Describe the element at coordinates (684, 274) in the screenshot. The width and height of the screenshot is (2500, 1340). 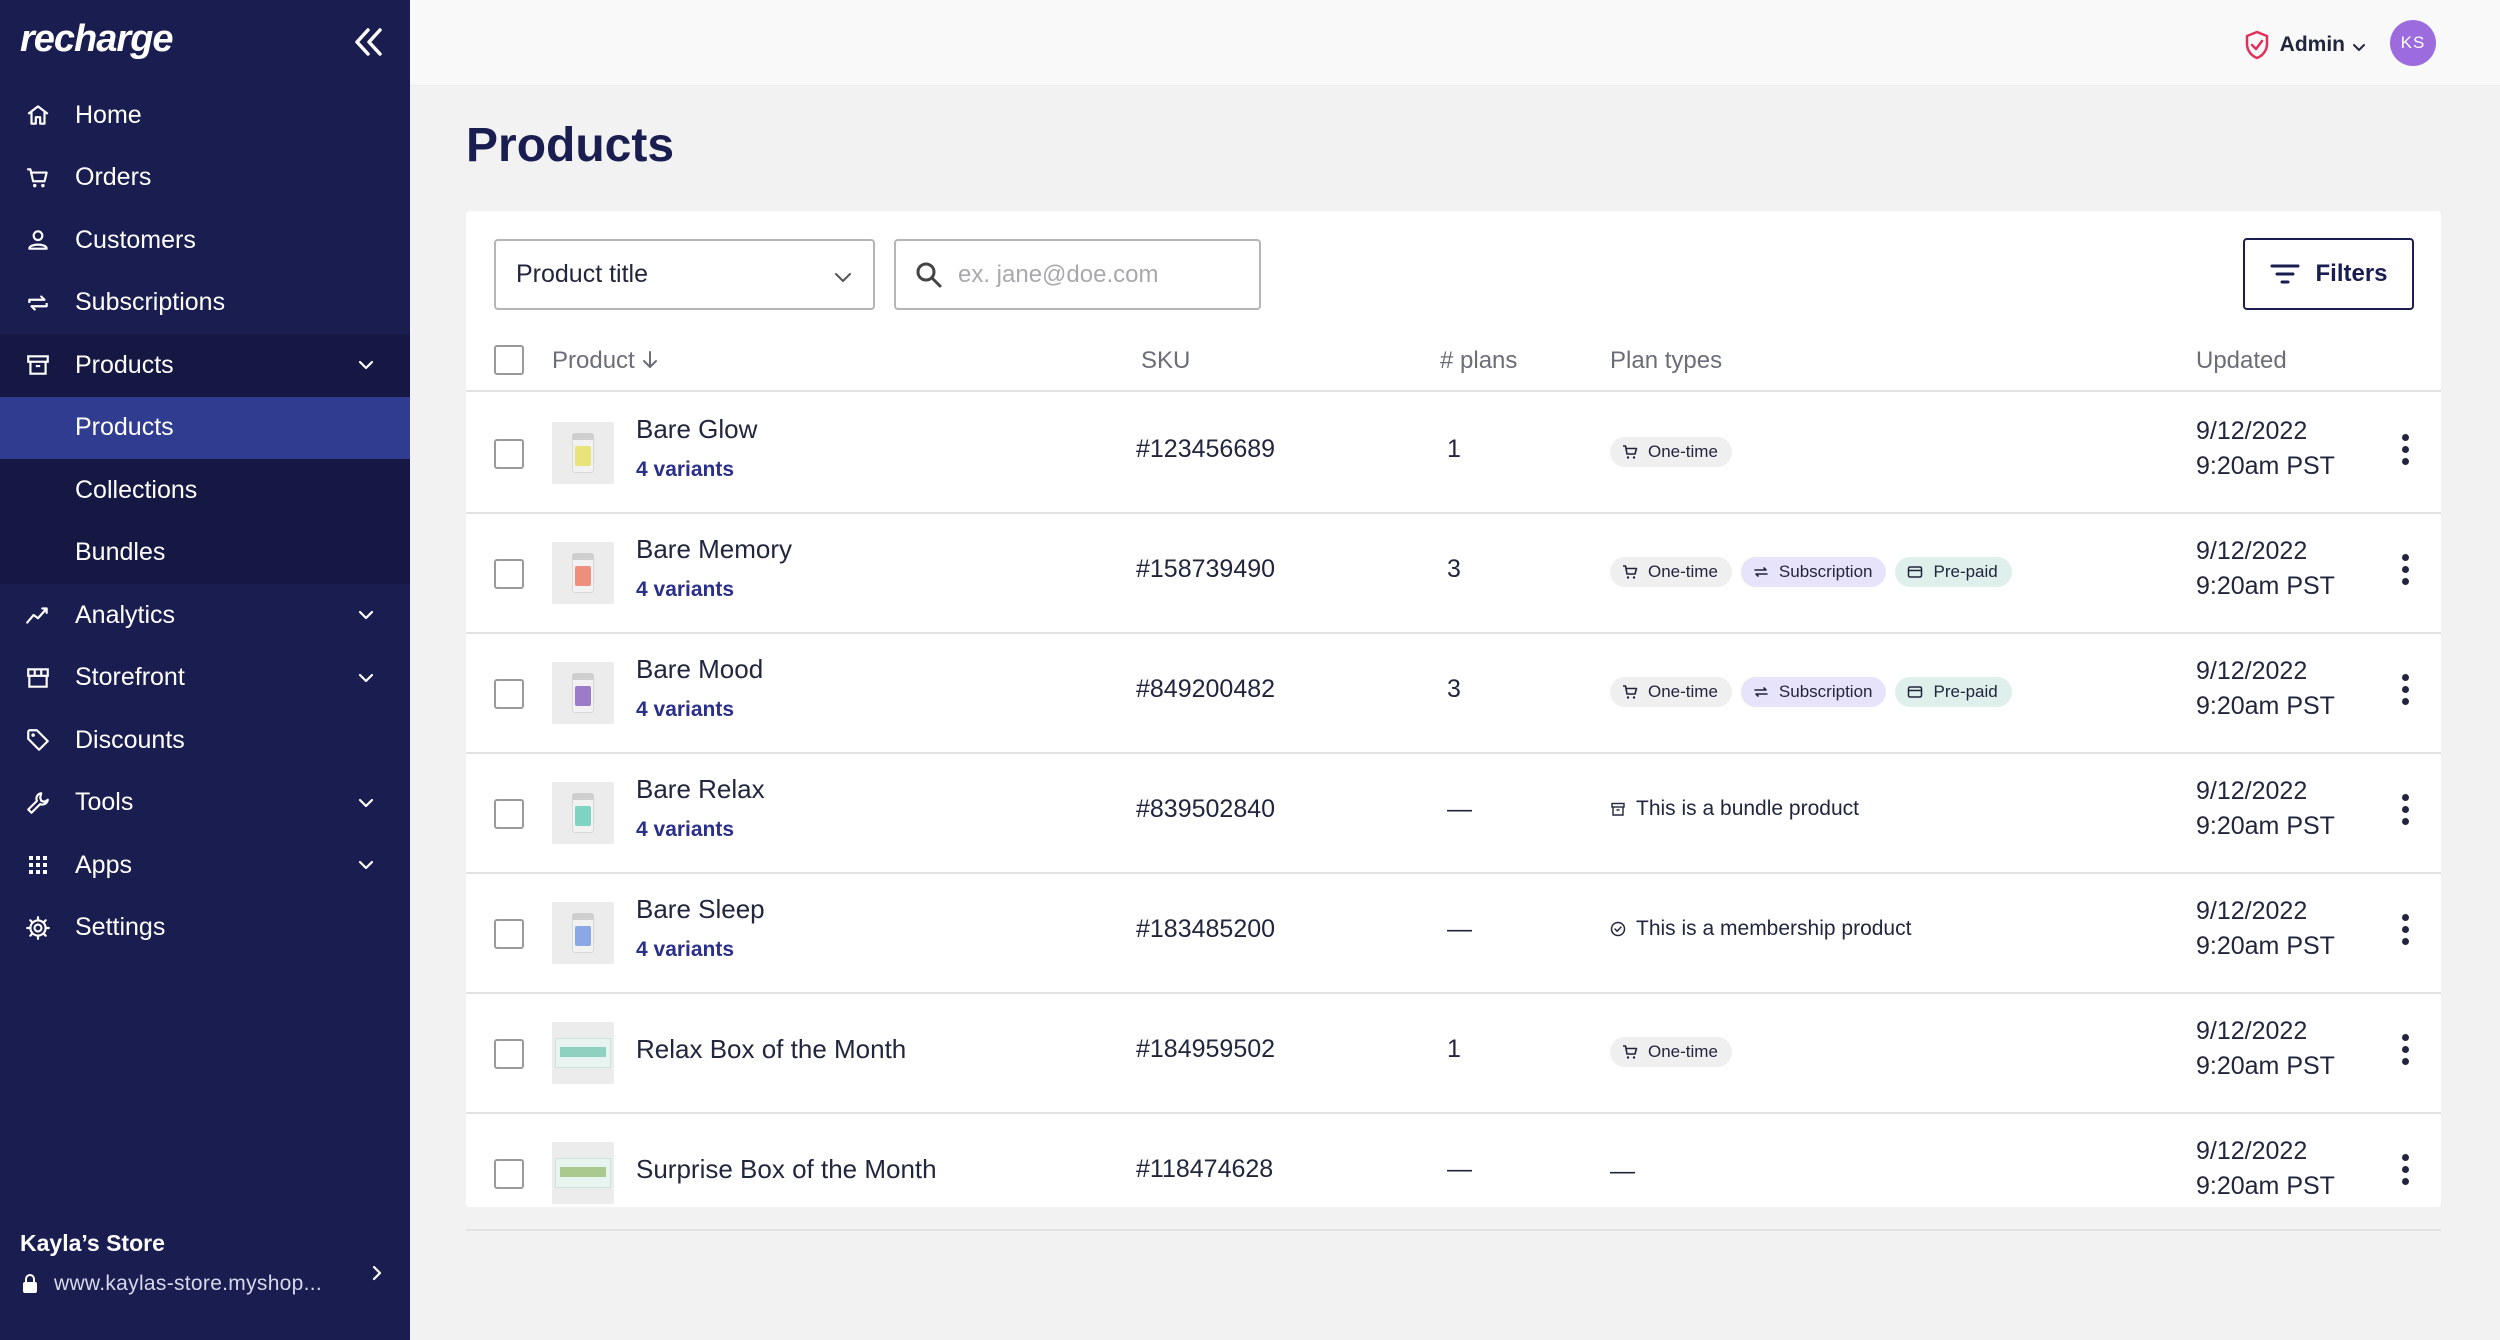
I see `search-field-select: Product title` at that location.